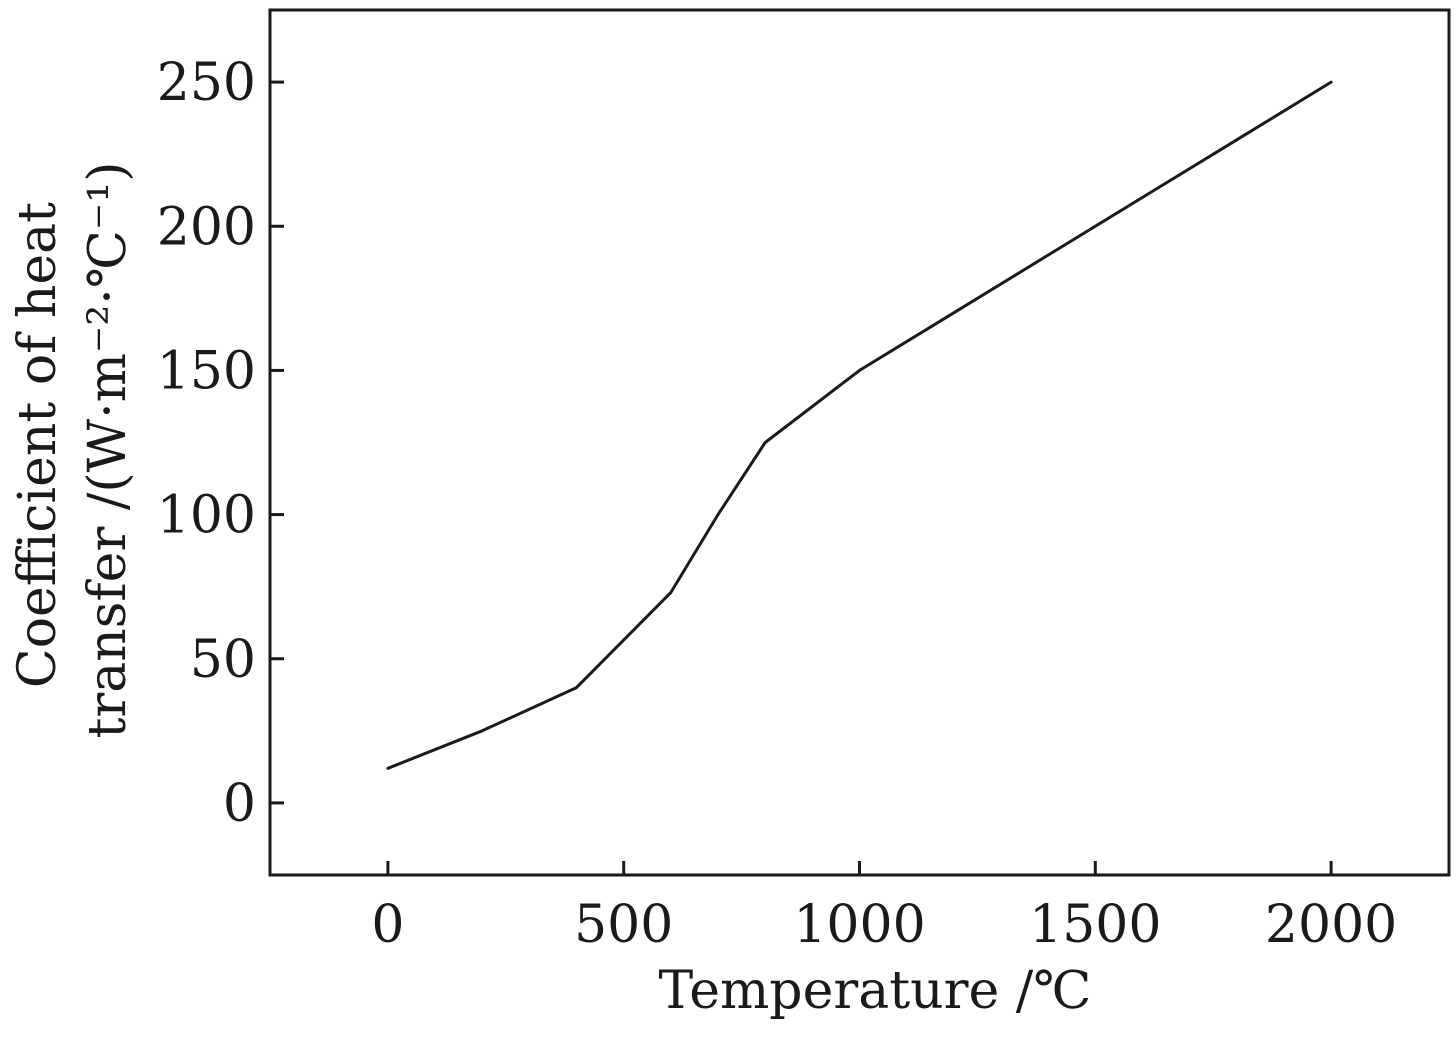  Describe the element at coordinates (206, 83) in the screenshot. I see `y-tick-label: 250` at that location.